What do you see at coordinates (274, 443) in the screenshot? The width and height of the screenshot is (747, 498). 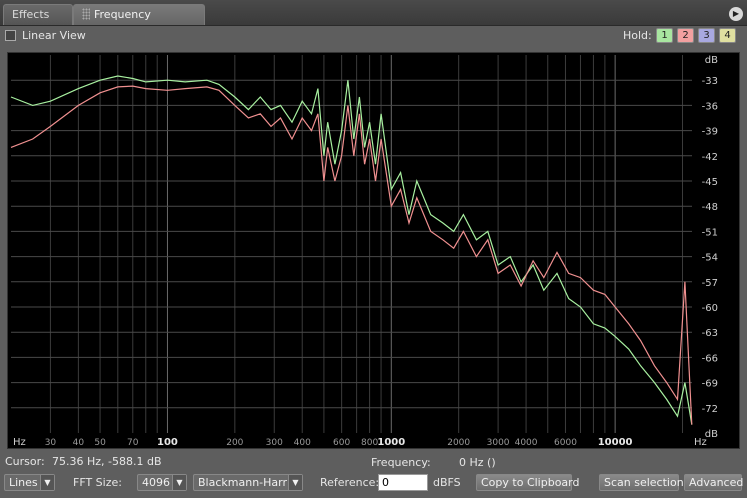 I see `x-tick-label: 300` at bounding box center [274, 443].